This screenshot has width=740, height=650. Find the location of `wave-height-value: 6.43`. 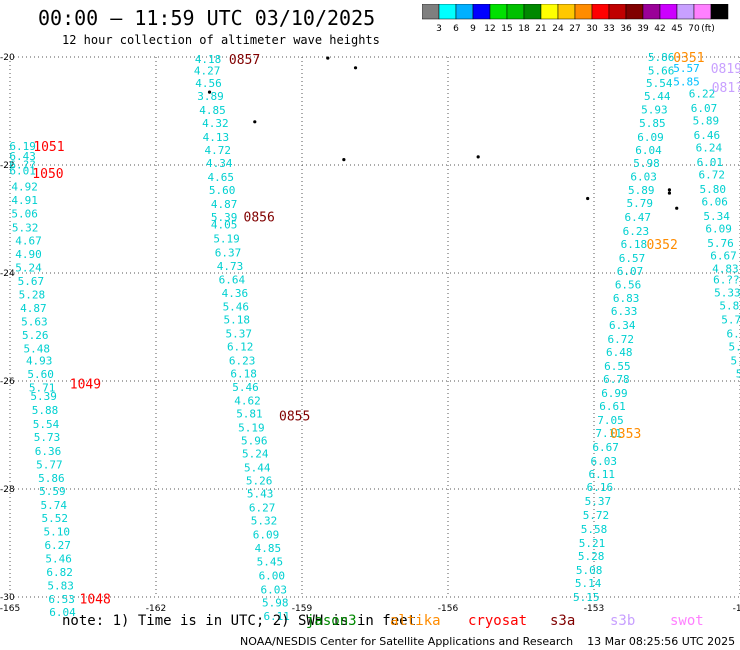

wave-height-value: 6.43 is located at coordinates (22, 156).